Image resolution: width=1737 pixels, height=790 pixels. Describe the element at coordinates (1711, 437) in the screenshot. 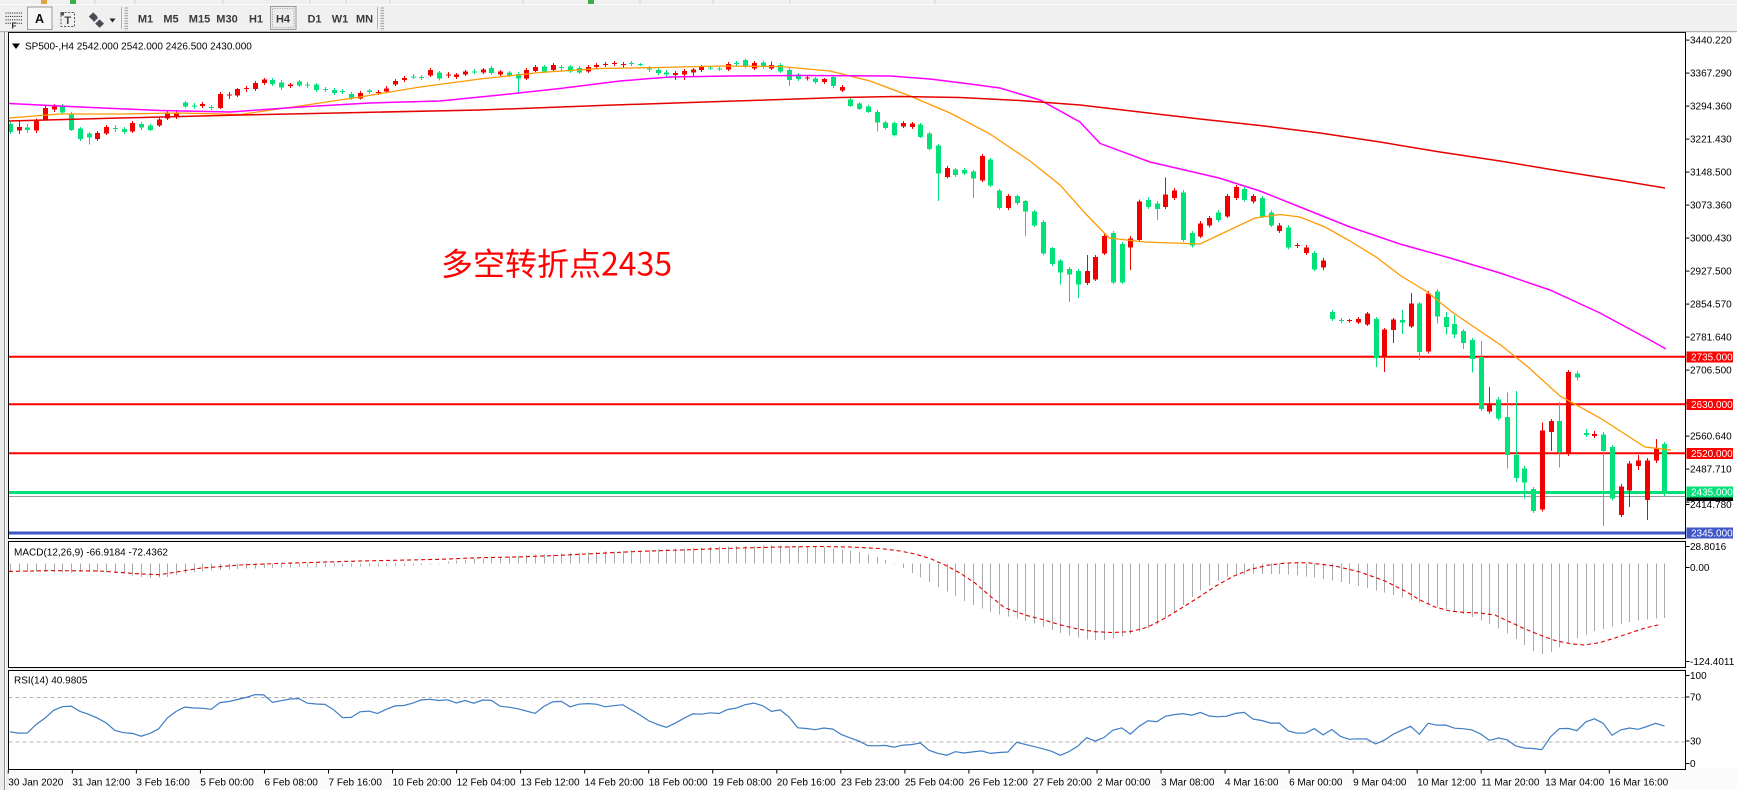

I see `svg-text: 2560.640` at that location.